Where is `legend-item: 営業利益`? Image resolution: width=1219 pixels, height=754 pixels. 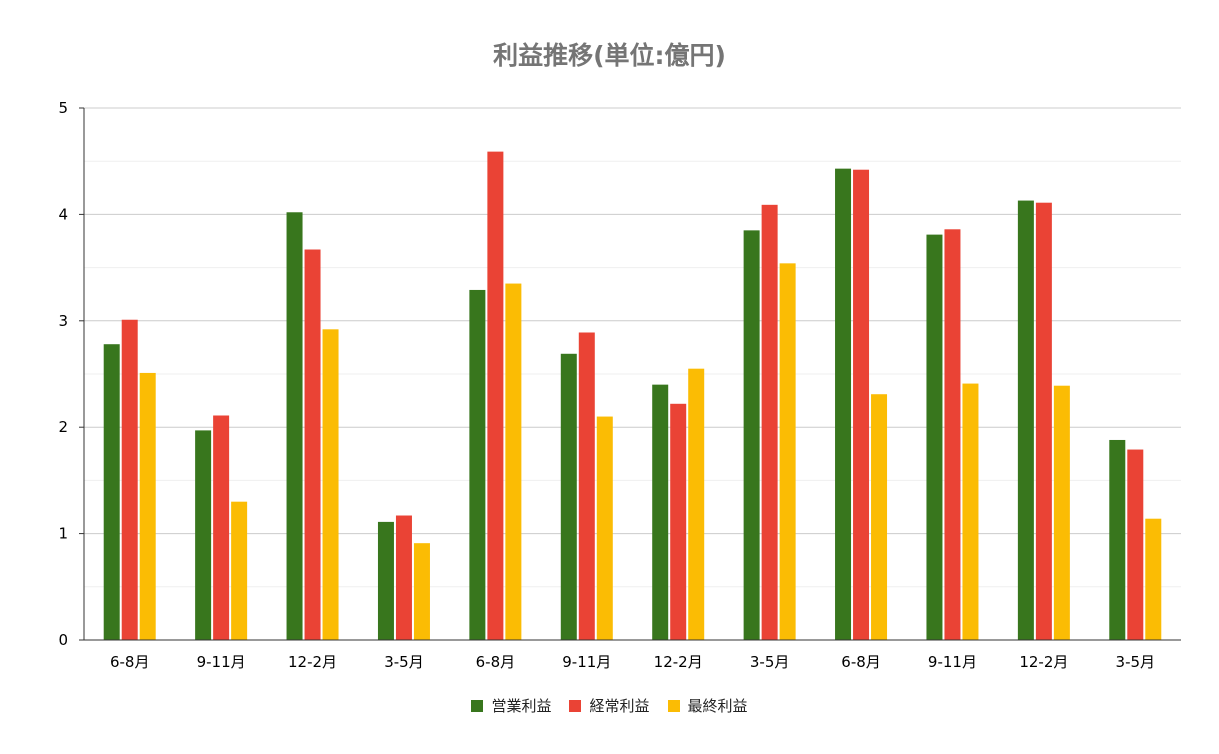 legend-item: 営業利益 is located at coordinates (511, 705).